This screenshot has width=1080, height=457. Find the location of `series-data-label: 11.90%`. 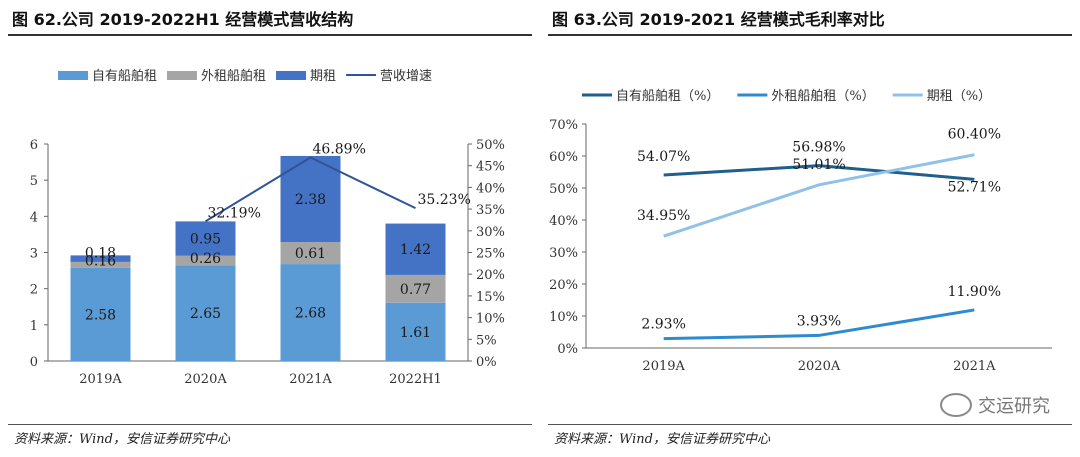

series-data-label: 11.90% is located at coordinates (974, 292).